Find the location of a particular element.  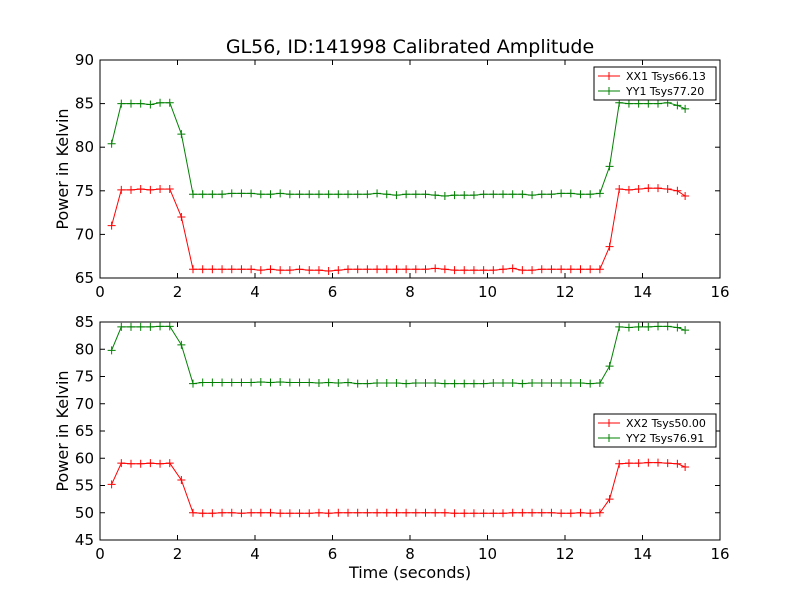

x-tick-label: 0 is located at coordinates (100, 554).